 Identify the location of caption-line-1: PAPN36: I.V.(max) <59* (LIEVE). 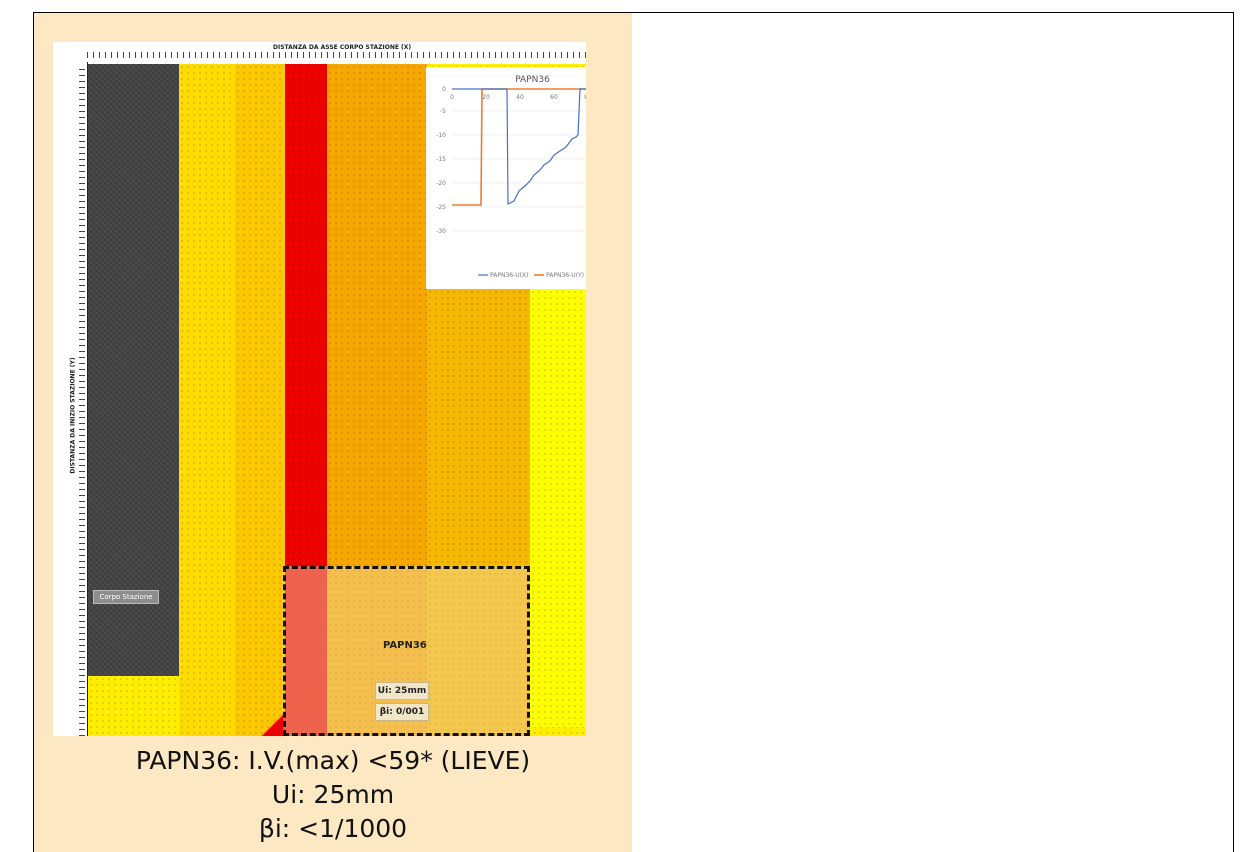
(333, 760).